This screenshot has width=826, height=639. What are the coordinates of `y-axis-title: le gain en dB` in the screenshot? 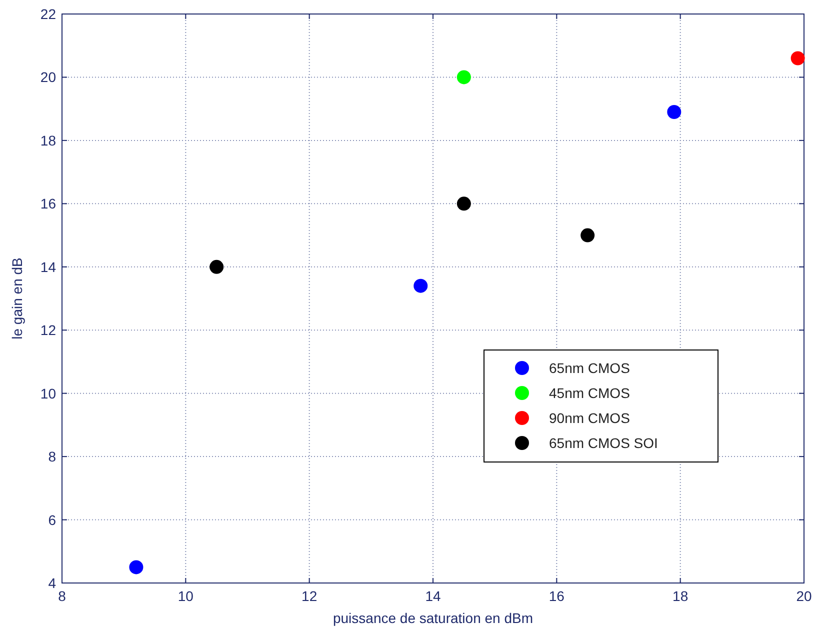 It's located at (17, 299).